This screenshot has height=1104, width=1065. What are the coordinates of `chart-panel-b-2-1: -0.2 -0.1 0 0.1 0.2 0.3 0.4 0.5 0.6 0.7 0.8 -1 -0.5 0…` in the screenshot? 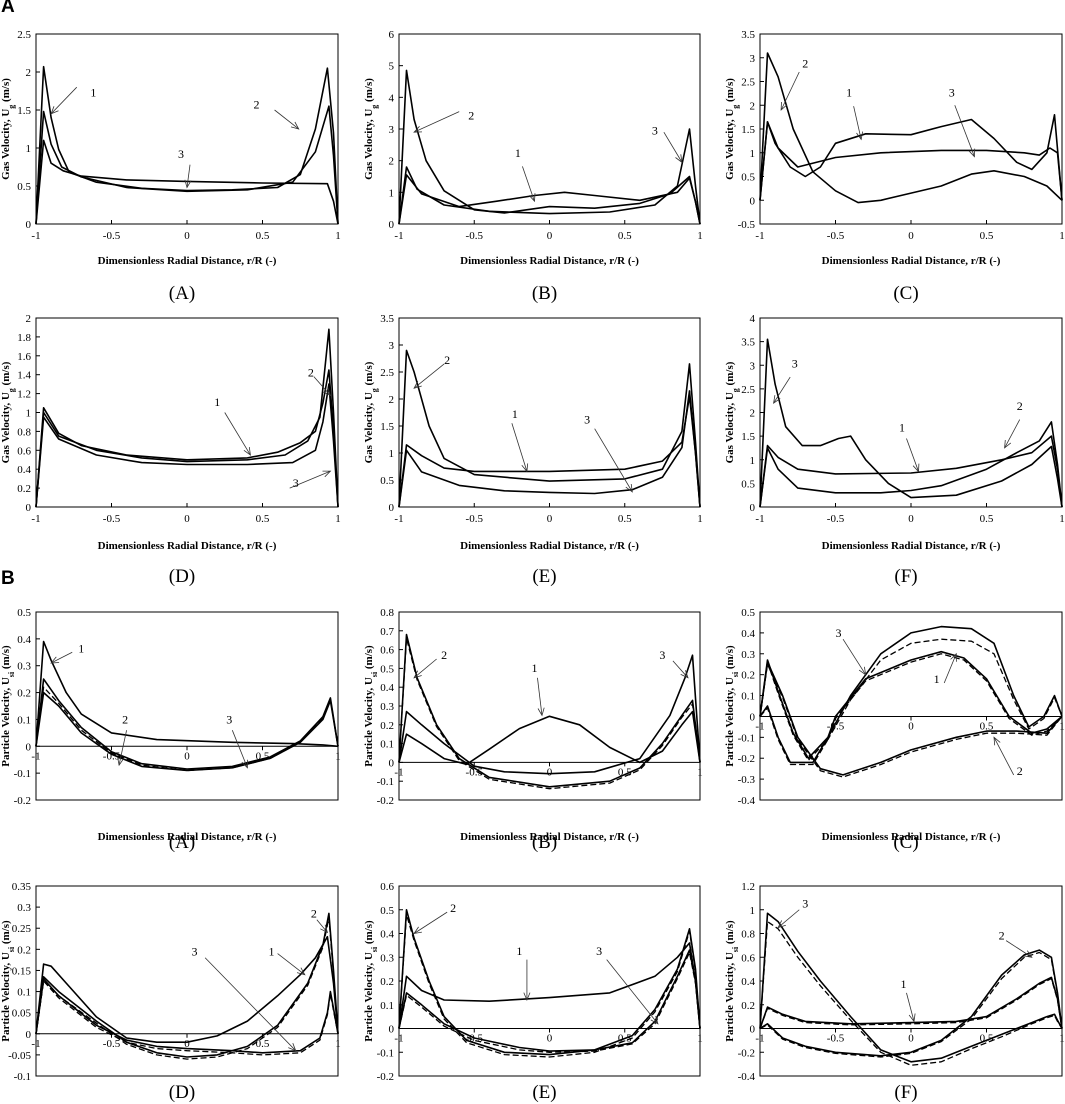 It's located at (533, 730).